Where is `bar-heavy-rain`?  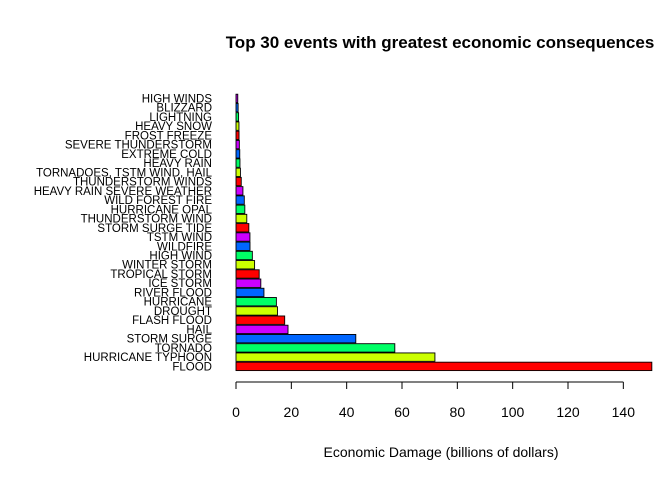
bar-heavy-rain is located at coordinates (238, 163).